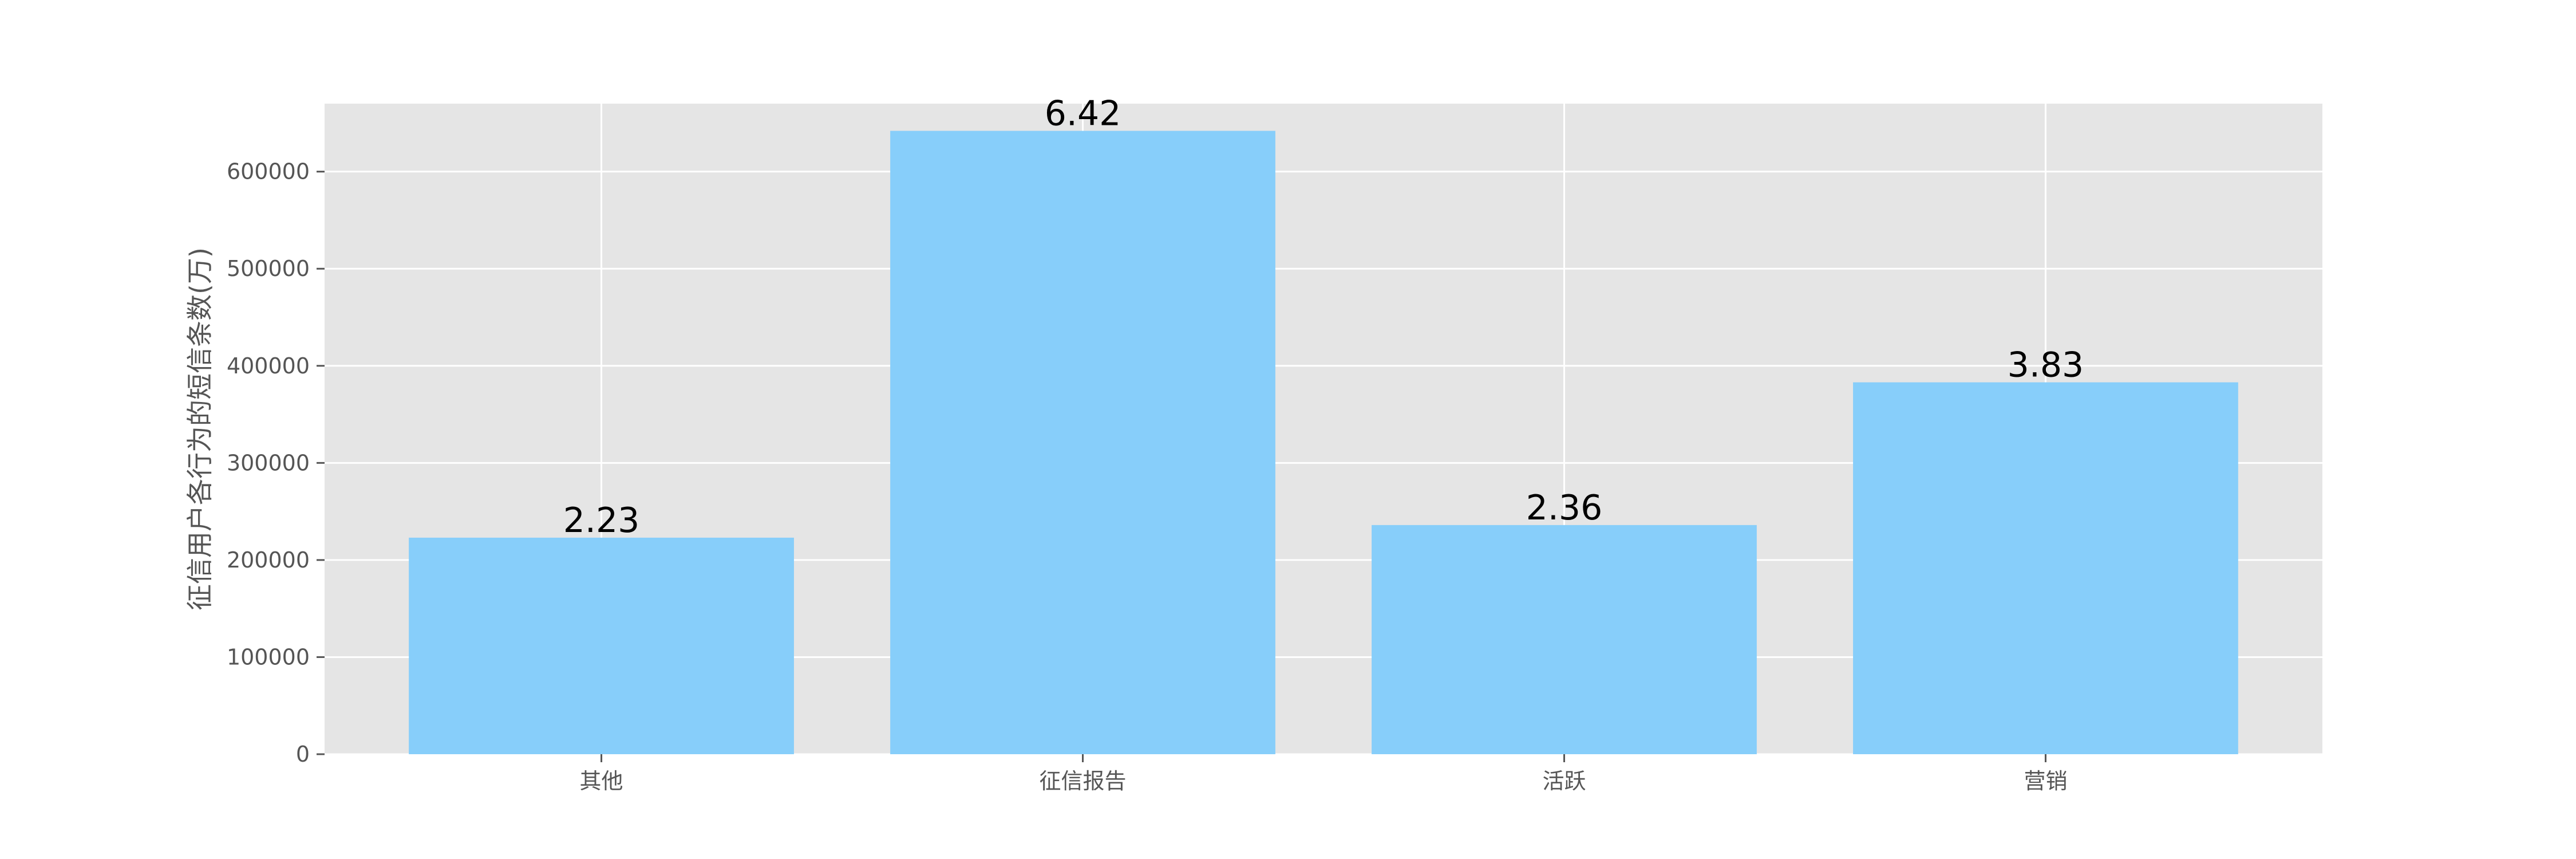 The height and width of the screenshot is (859, 2576). Describe the element at coordinates (1083, 781) in the screenshot. I see `x-tick-label: 征信报告` at that location.